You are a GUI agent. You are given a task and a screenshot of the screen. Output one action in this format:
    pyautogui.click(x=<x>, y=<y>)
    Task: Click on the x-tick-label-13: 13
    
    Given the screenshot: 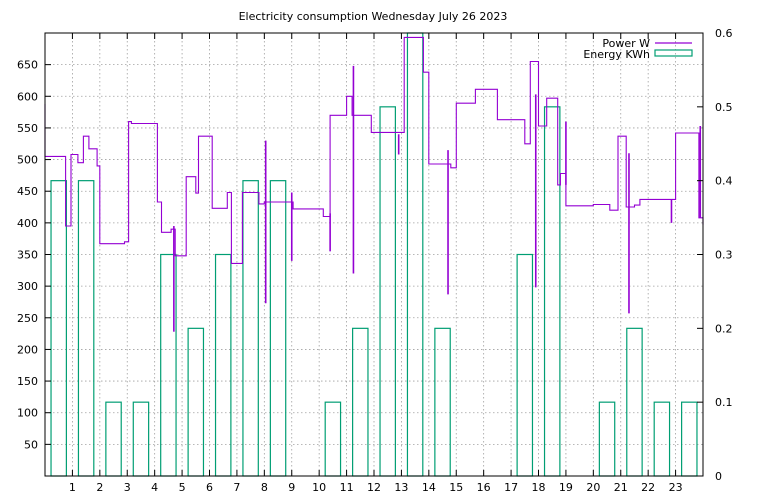 What is the action you would take?
    pyautogui.click(x=401, y=487)
    